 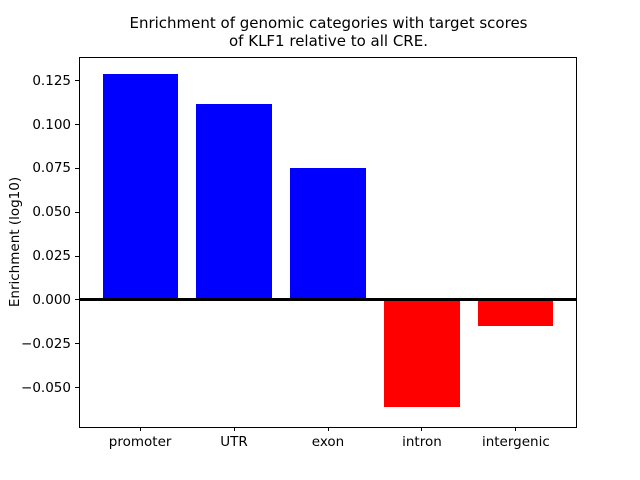 What do you see at coordinates (140, 442) in the screenshot?
I see `x-tick-label-promoter: promoter` at bounding box center [140, 442].